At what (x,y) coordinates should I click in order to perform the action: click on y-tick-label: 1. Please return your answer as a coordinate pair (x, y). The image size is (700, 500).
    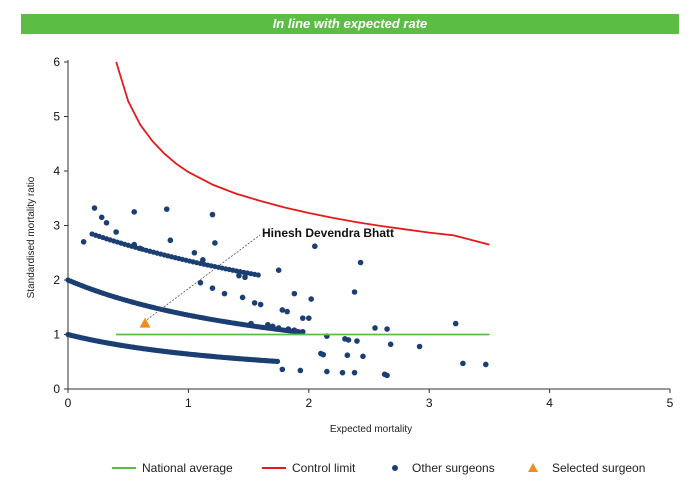
    Looking at the image, I should click on (56, 335).